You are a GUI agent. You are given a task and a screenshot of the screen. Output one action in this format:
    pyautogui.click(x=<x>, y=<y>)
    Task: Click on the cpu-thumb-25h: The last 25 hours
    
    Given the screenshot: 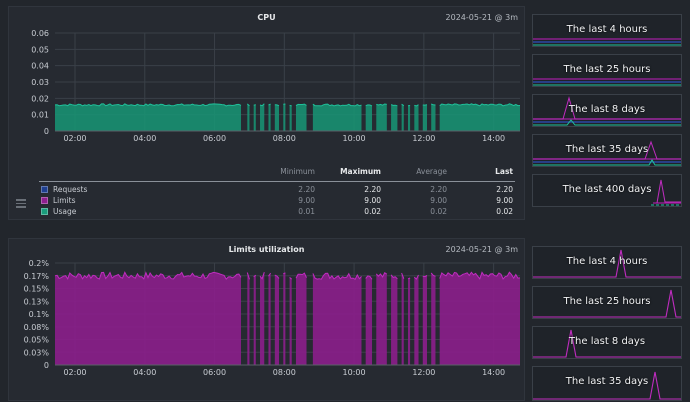 What is the action you would take?
    pyautogui.click(x=607, y=70)
    